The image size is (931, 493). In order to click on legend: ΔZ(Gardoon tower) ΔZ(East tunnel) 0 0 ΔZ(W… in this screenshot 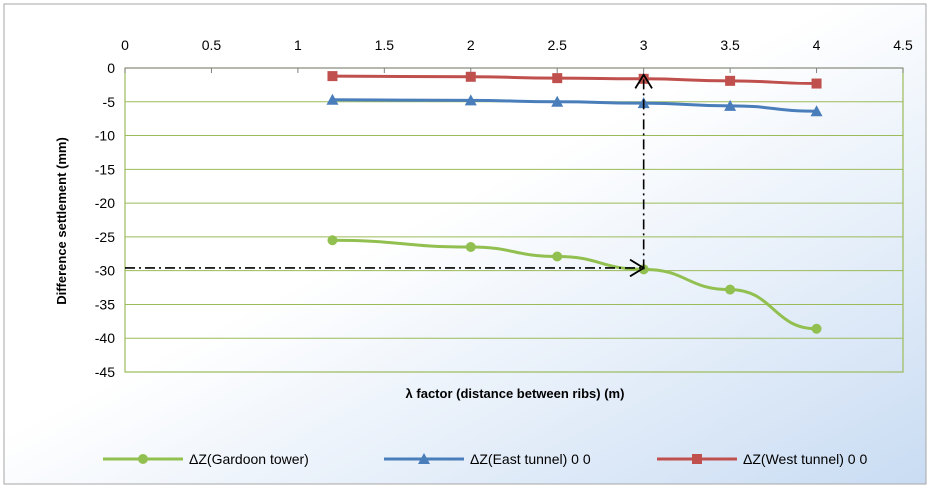, I will do `click(485, 459)`.